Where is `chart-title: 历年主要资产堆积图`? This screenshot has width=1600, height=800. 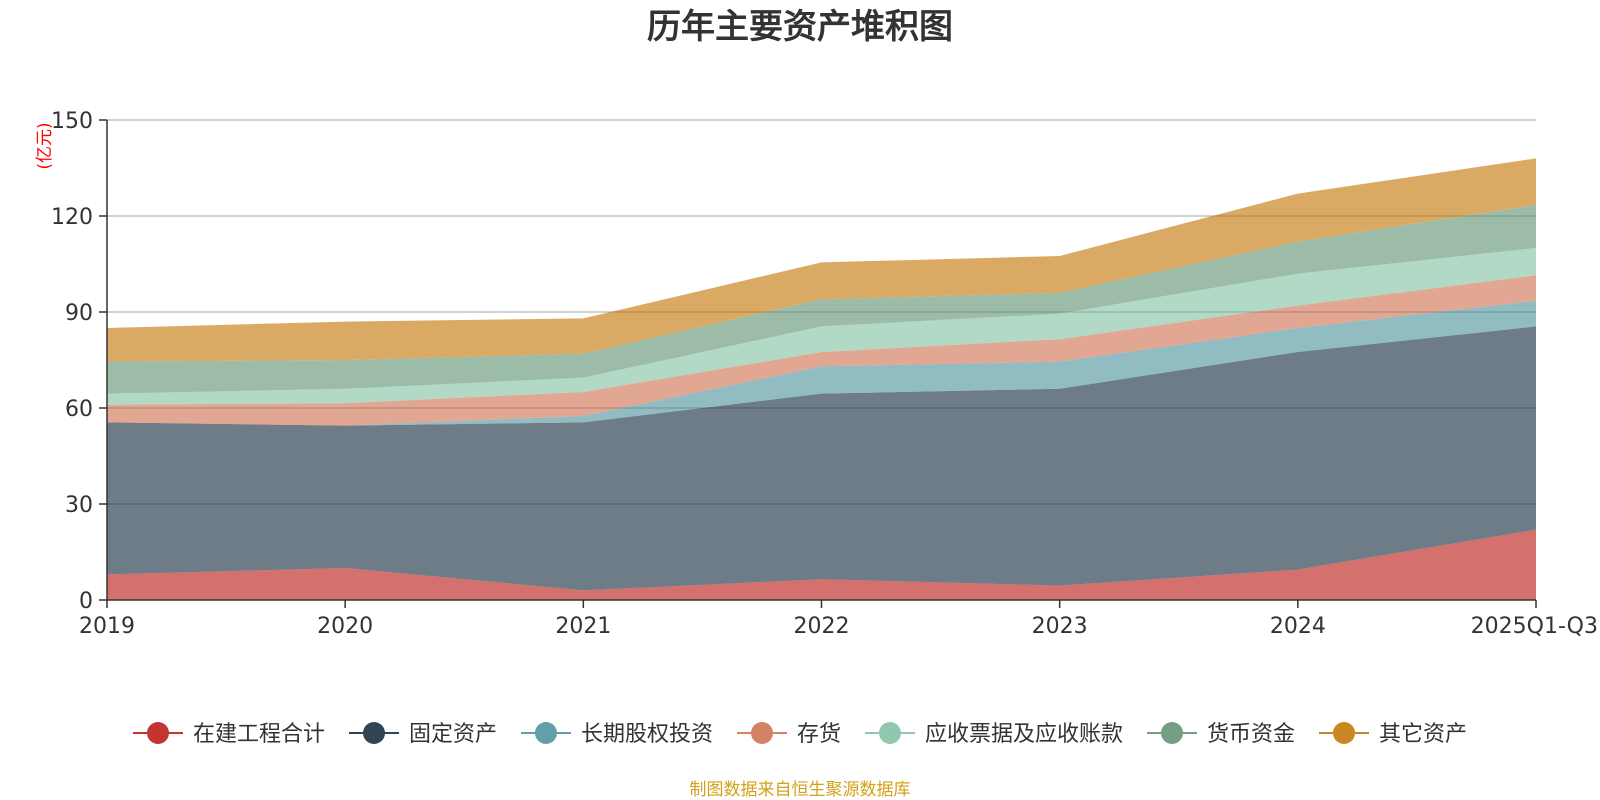 chart-title: 历年主要资产堆积图 is located at coordinates (800, 27).